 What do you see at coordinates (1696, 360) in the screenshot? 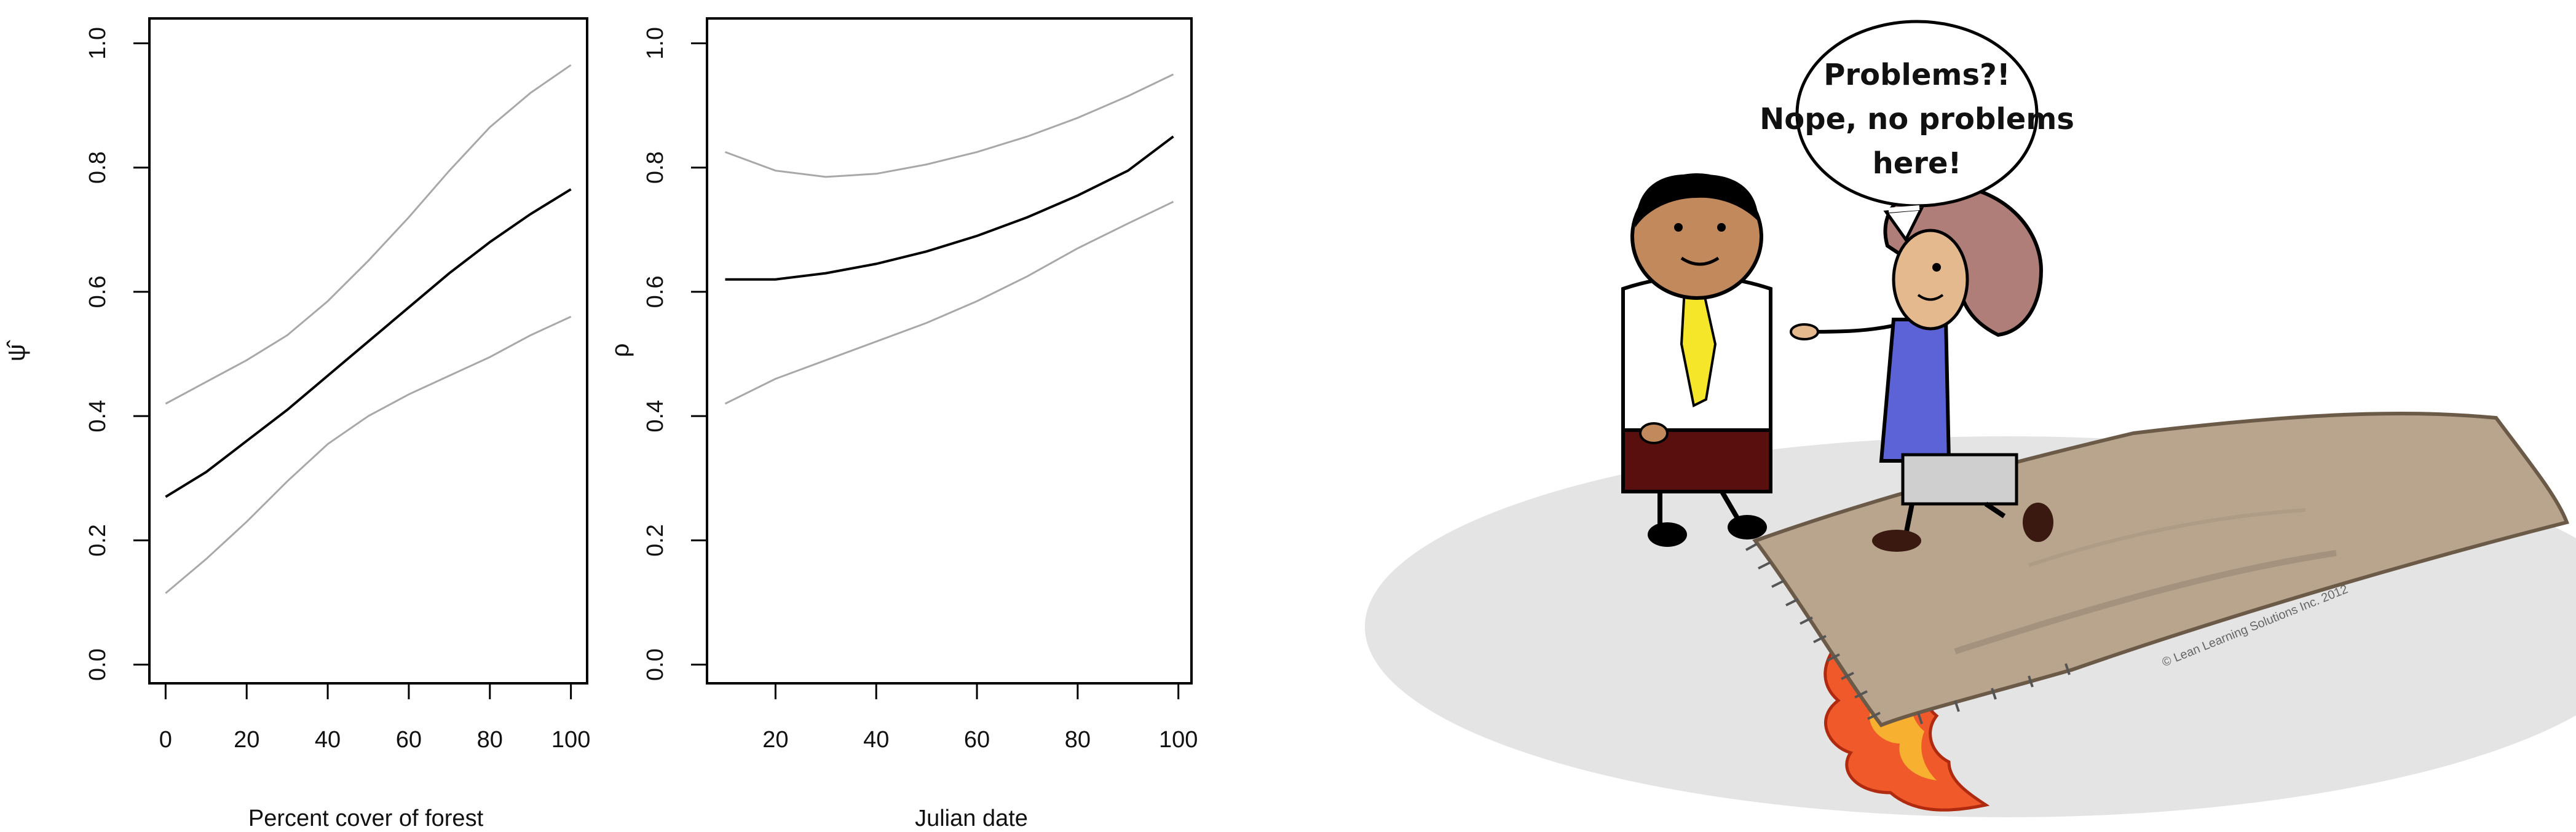
I see `man-figure` at bounding box center [1696, 360].